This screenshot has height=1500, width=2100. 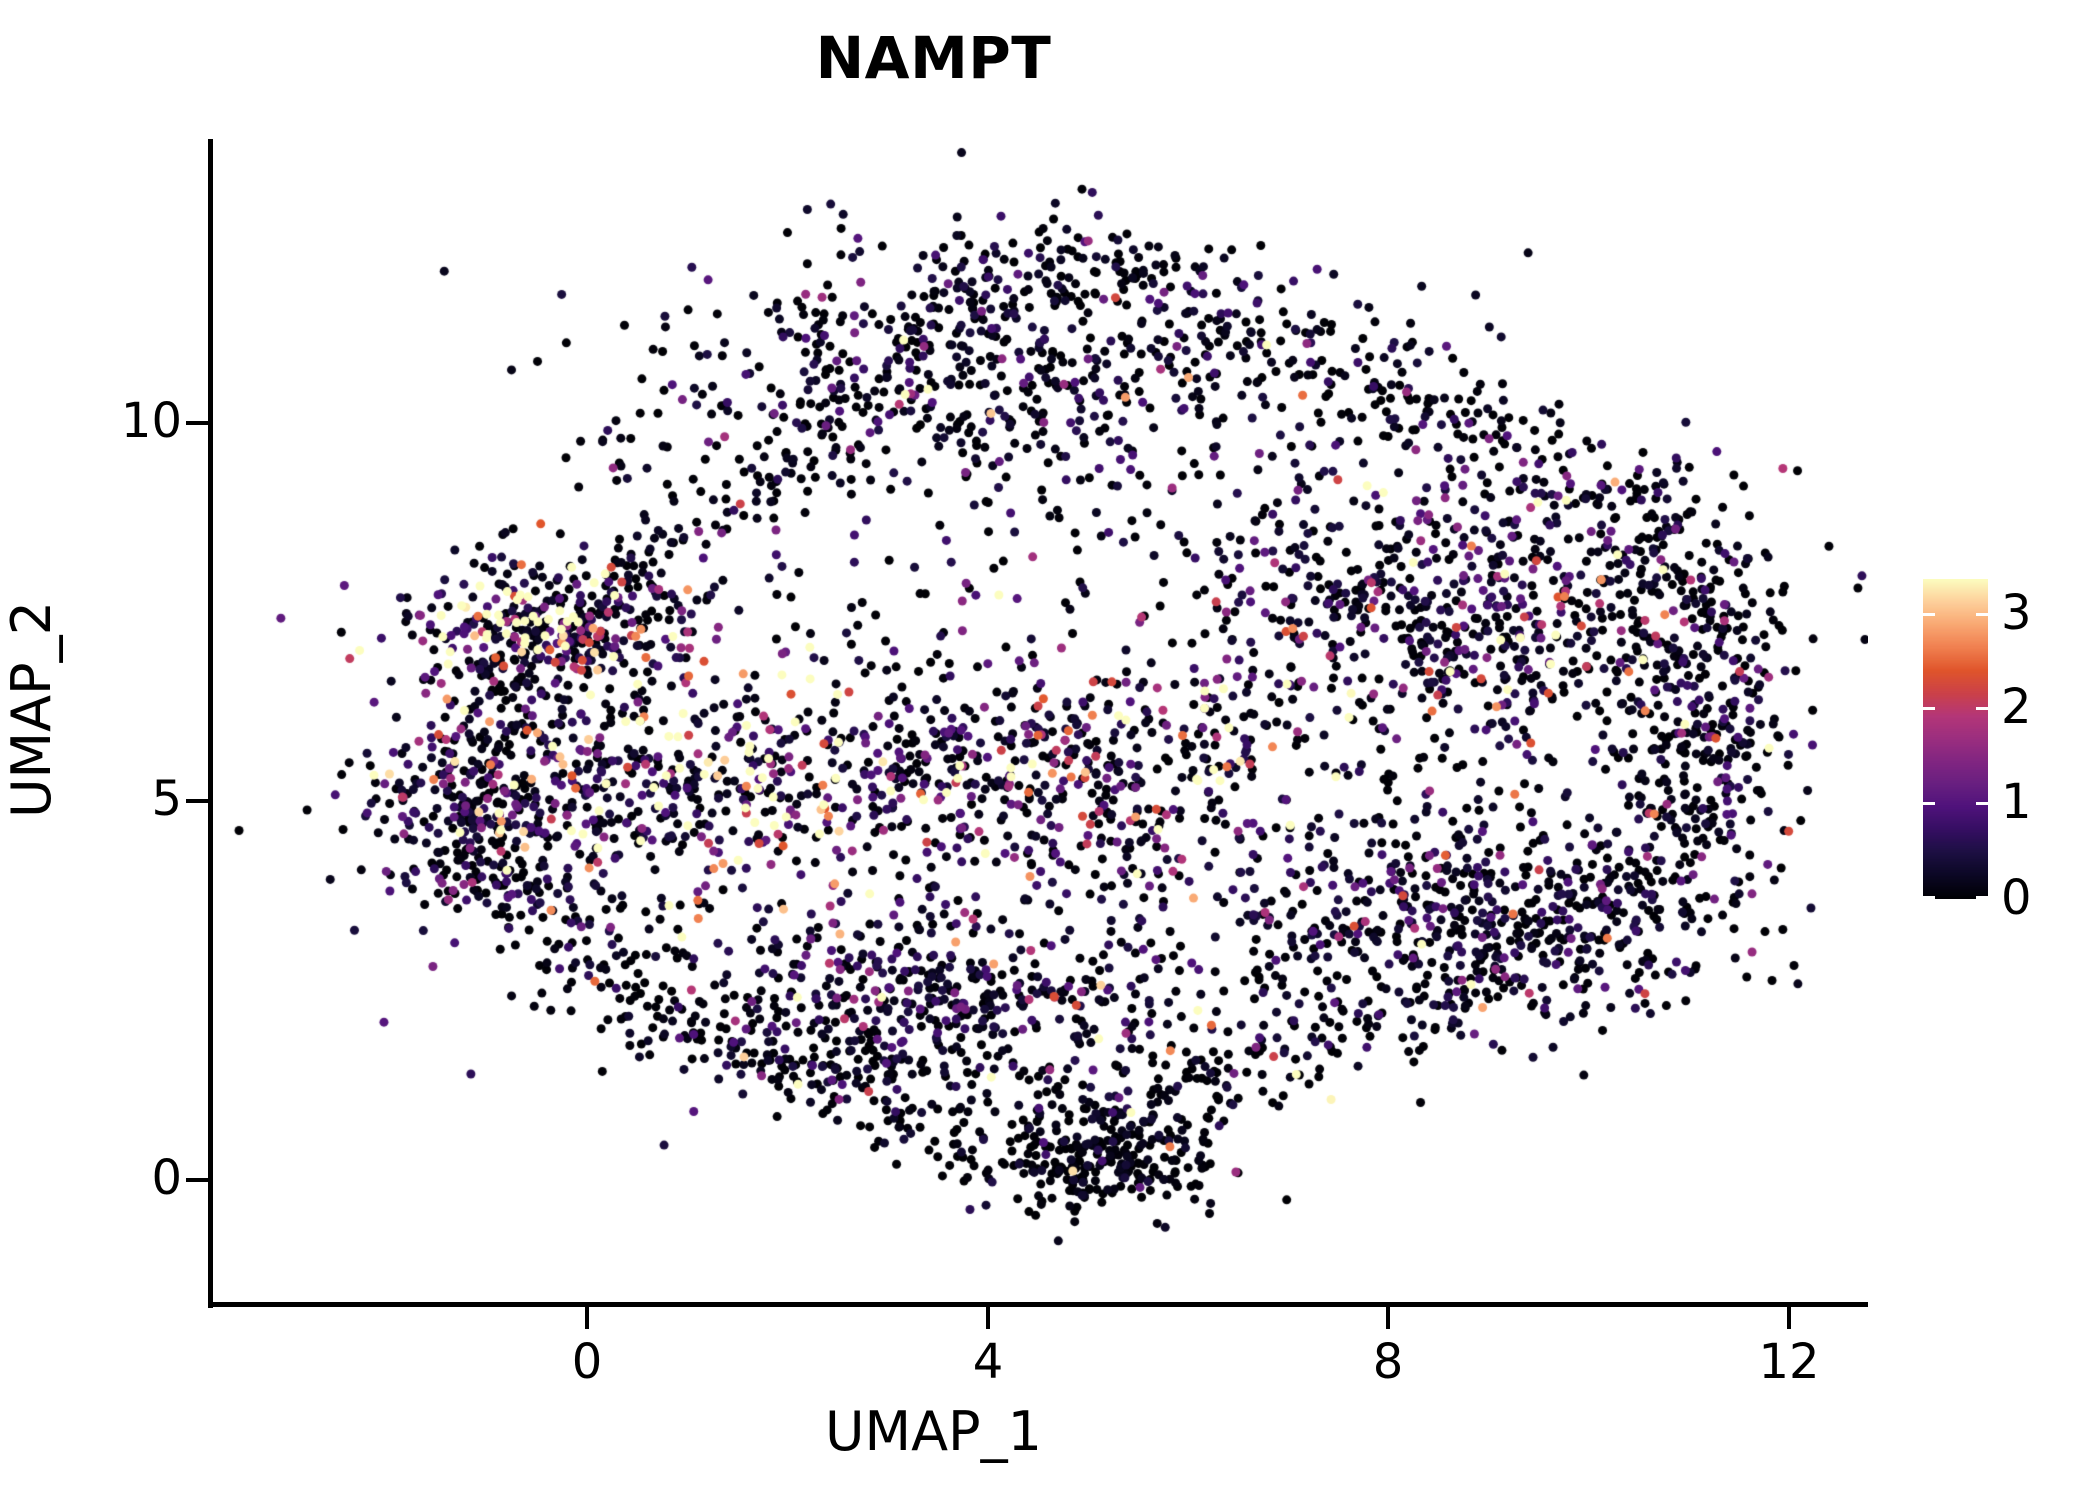 I want to click on y-ticklabel-0: 0, so click(x=166, y=1178).